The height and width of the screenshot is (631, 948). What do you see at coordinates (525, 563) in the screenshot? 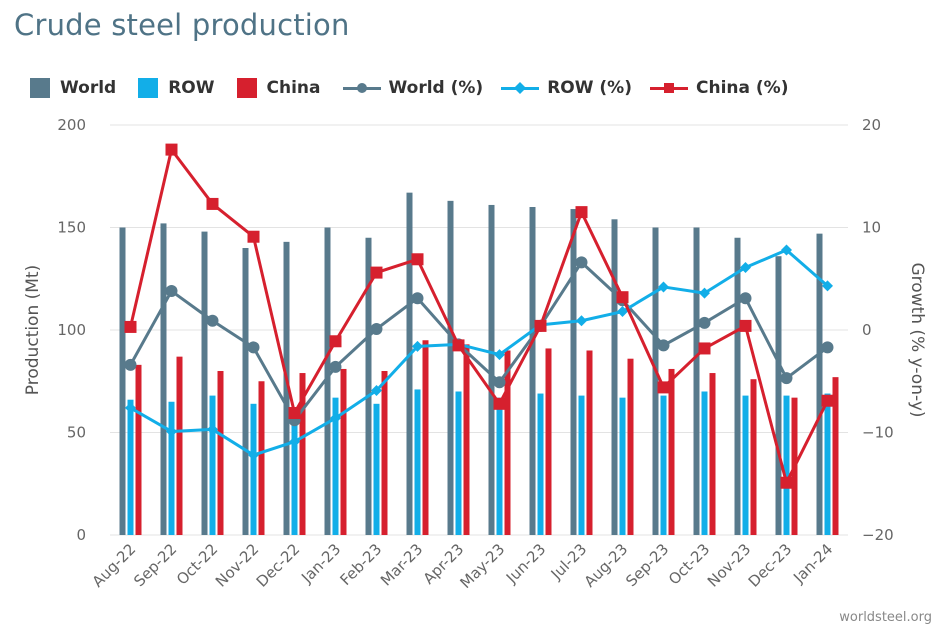
I see `x-tick-label: Jun-23` at bounding box center [525, 563].